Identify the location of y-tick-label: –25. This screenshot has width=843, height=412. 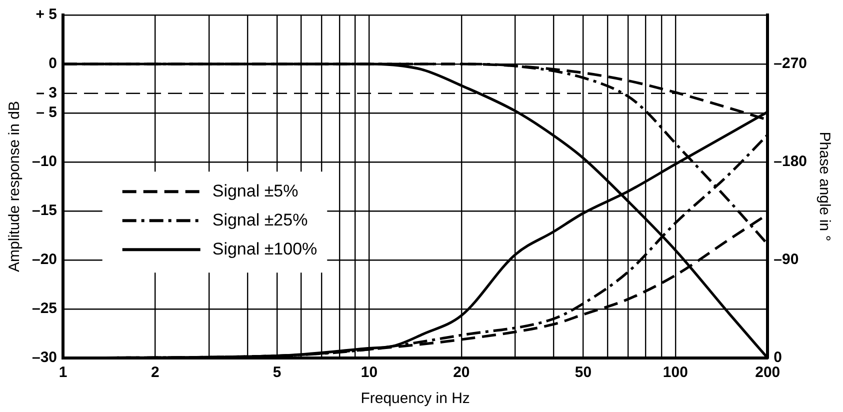
(45, 309).